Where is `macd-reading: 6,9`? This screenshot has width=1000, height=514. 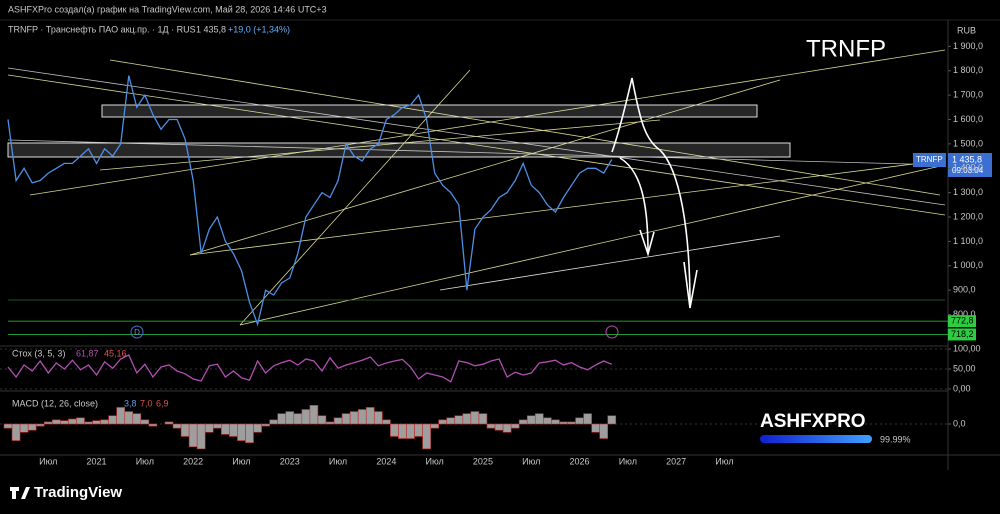 macd-reading: 6,9 is located at coordinates (162, 403).